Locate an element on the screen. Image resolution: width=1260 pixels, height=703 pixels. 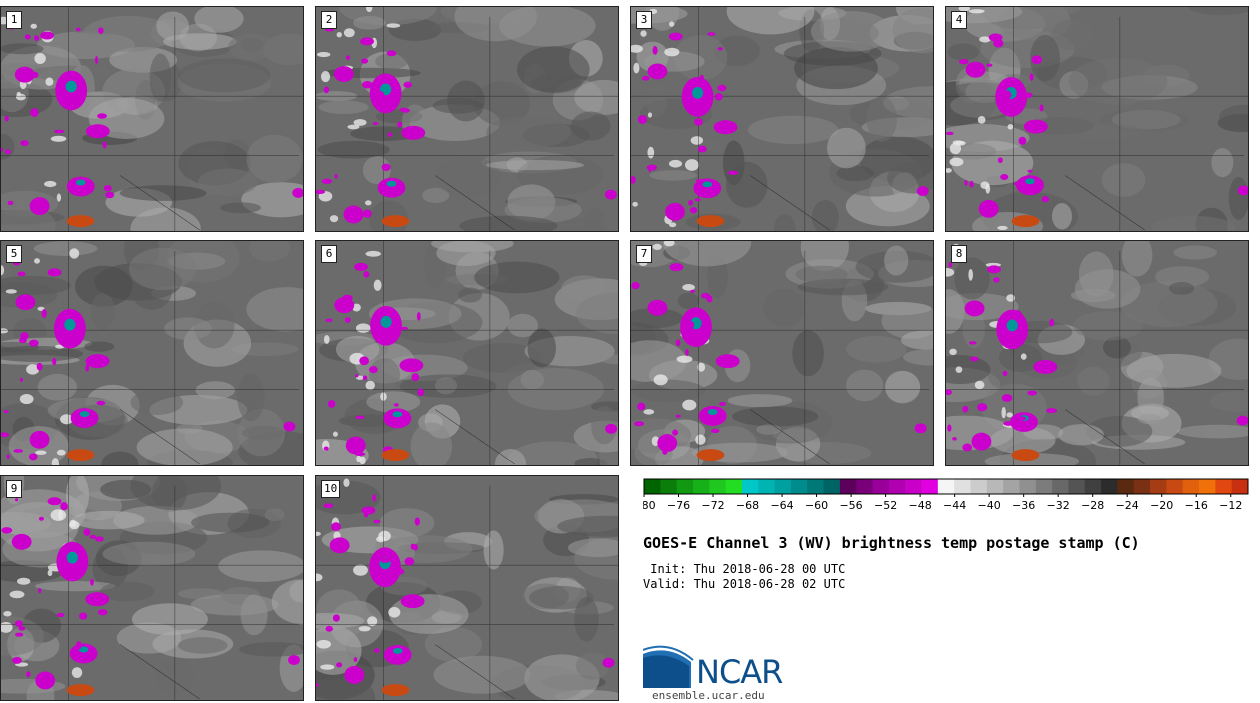
state-borders is located at coordinates (152, 588).